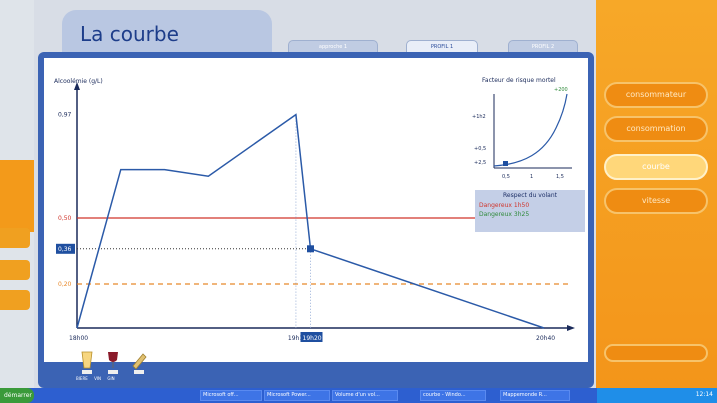  I want to click on background-window-strip, so click(17, 194).